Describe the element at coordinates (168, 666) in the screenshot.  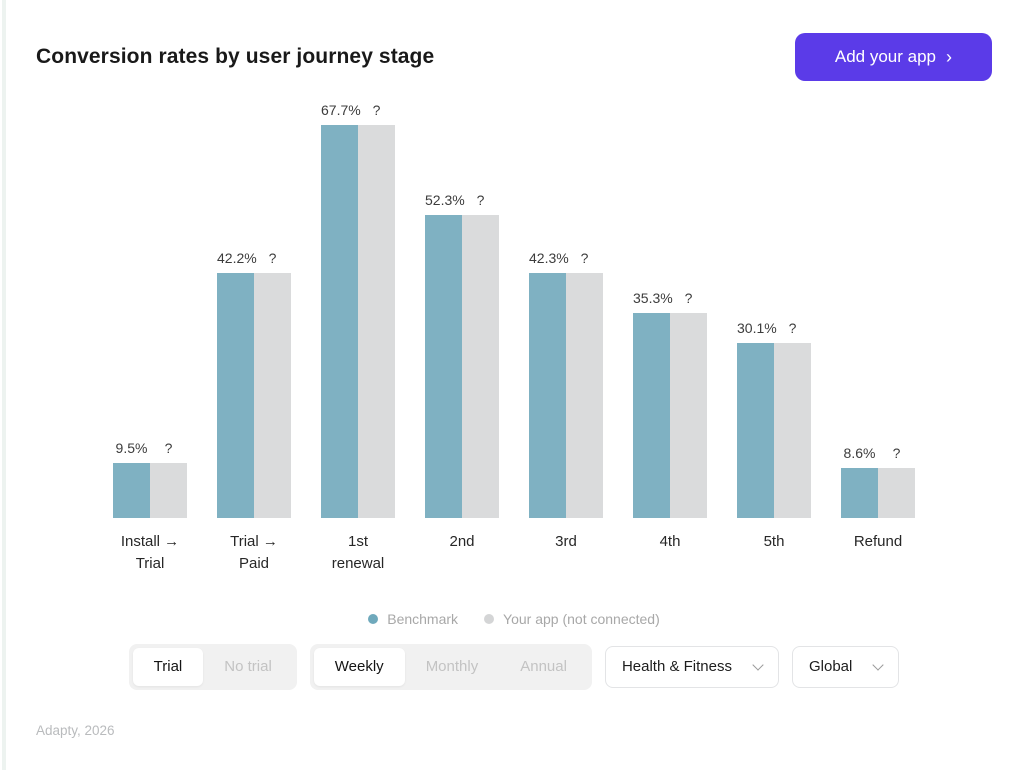
I see `toggle-option-trial: Trial` at that location.